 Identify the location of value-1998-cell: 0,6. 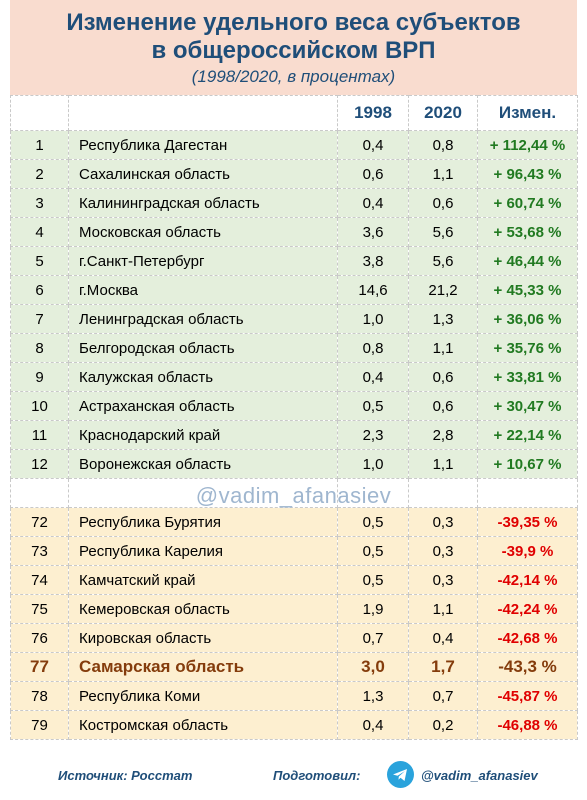
(373, 174).